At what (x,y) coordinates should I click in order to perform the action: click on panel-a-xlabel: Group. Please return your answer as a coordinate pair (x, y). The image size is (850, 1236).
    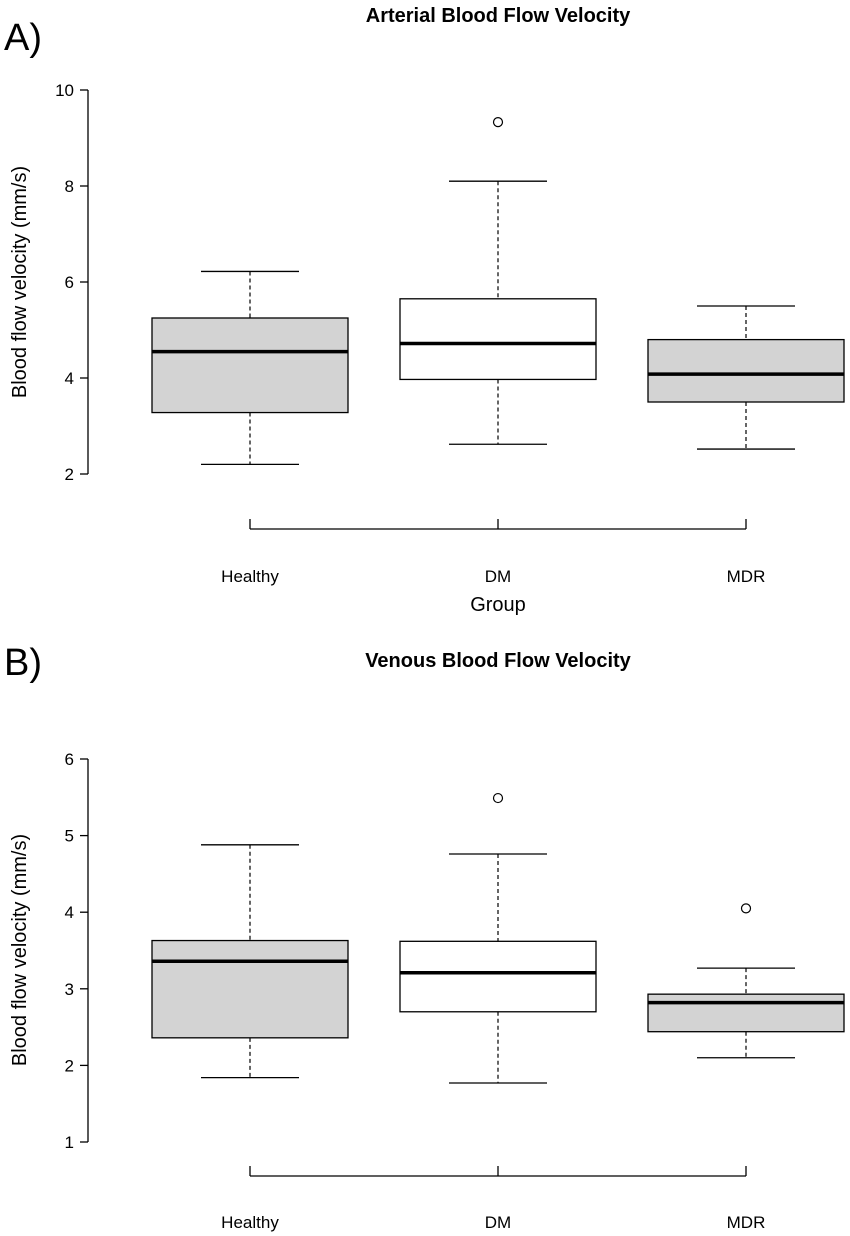
    Looking at the image, I should click on (498, 605).